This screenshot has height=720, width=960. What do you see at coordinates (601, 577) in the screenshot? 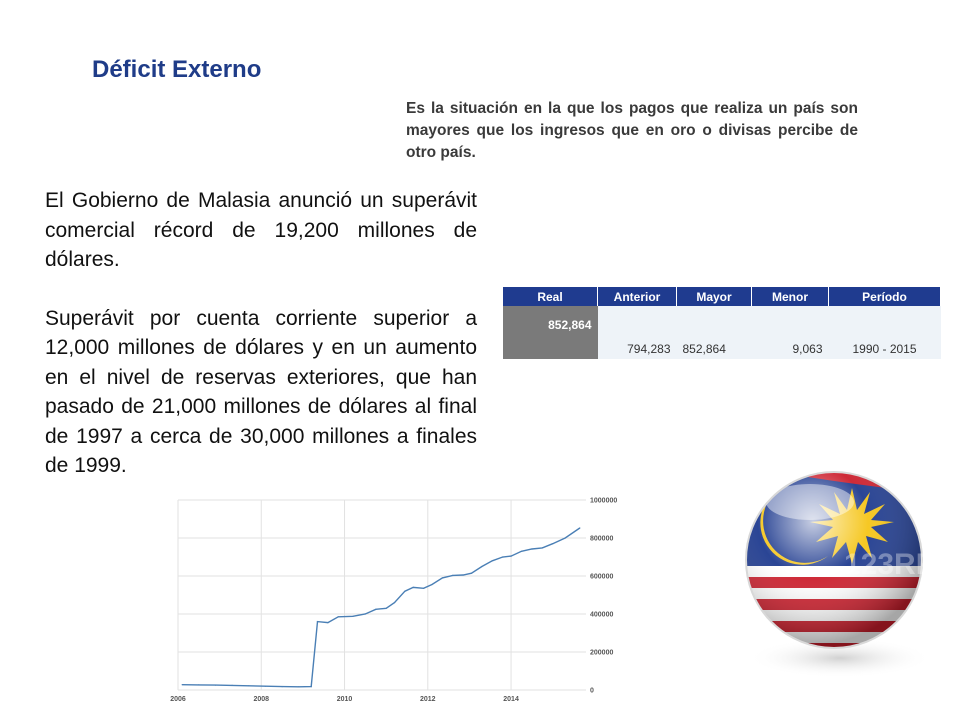
I see `y-tick-label: 600000` at bounding box center [601, 577].